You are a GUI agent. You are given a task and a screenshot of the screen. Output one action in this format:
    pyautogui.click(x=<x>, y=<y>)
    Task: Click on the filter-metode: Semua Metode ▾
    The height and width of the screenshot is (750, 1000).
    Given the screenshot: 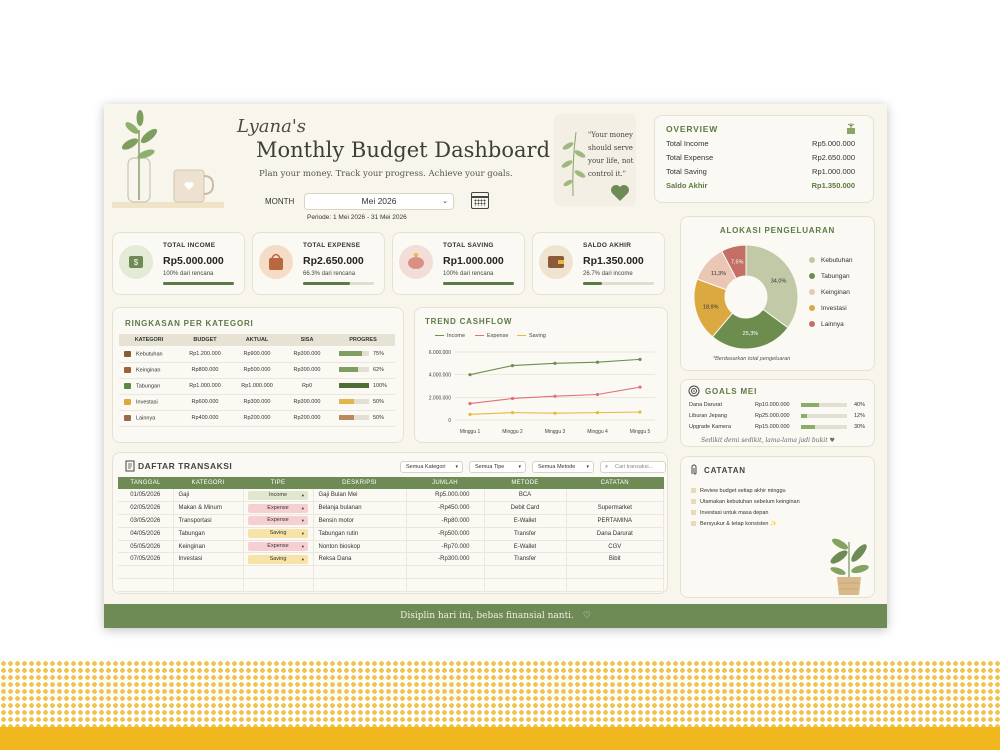 What is the action you would take?
    pyautogui.click(x=563, y=467)
    